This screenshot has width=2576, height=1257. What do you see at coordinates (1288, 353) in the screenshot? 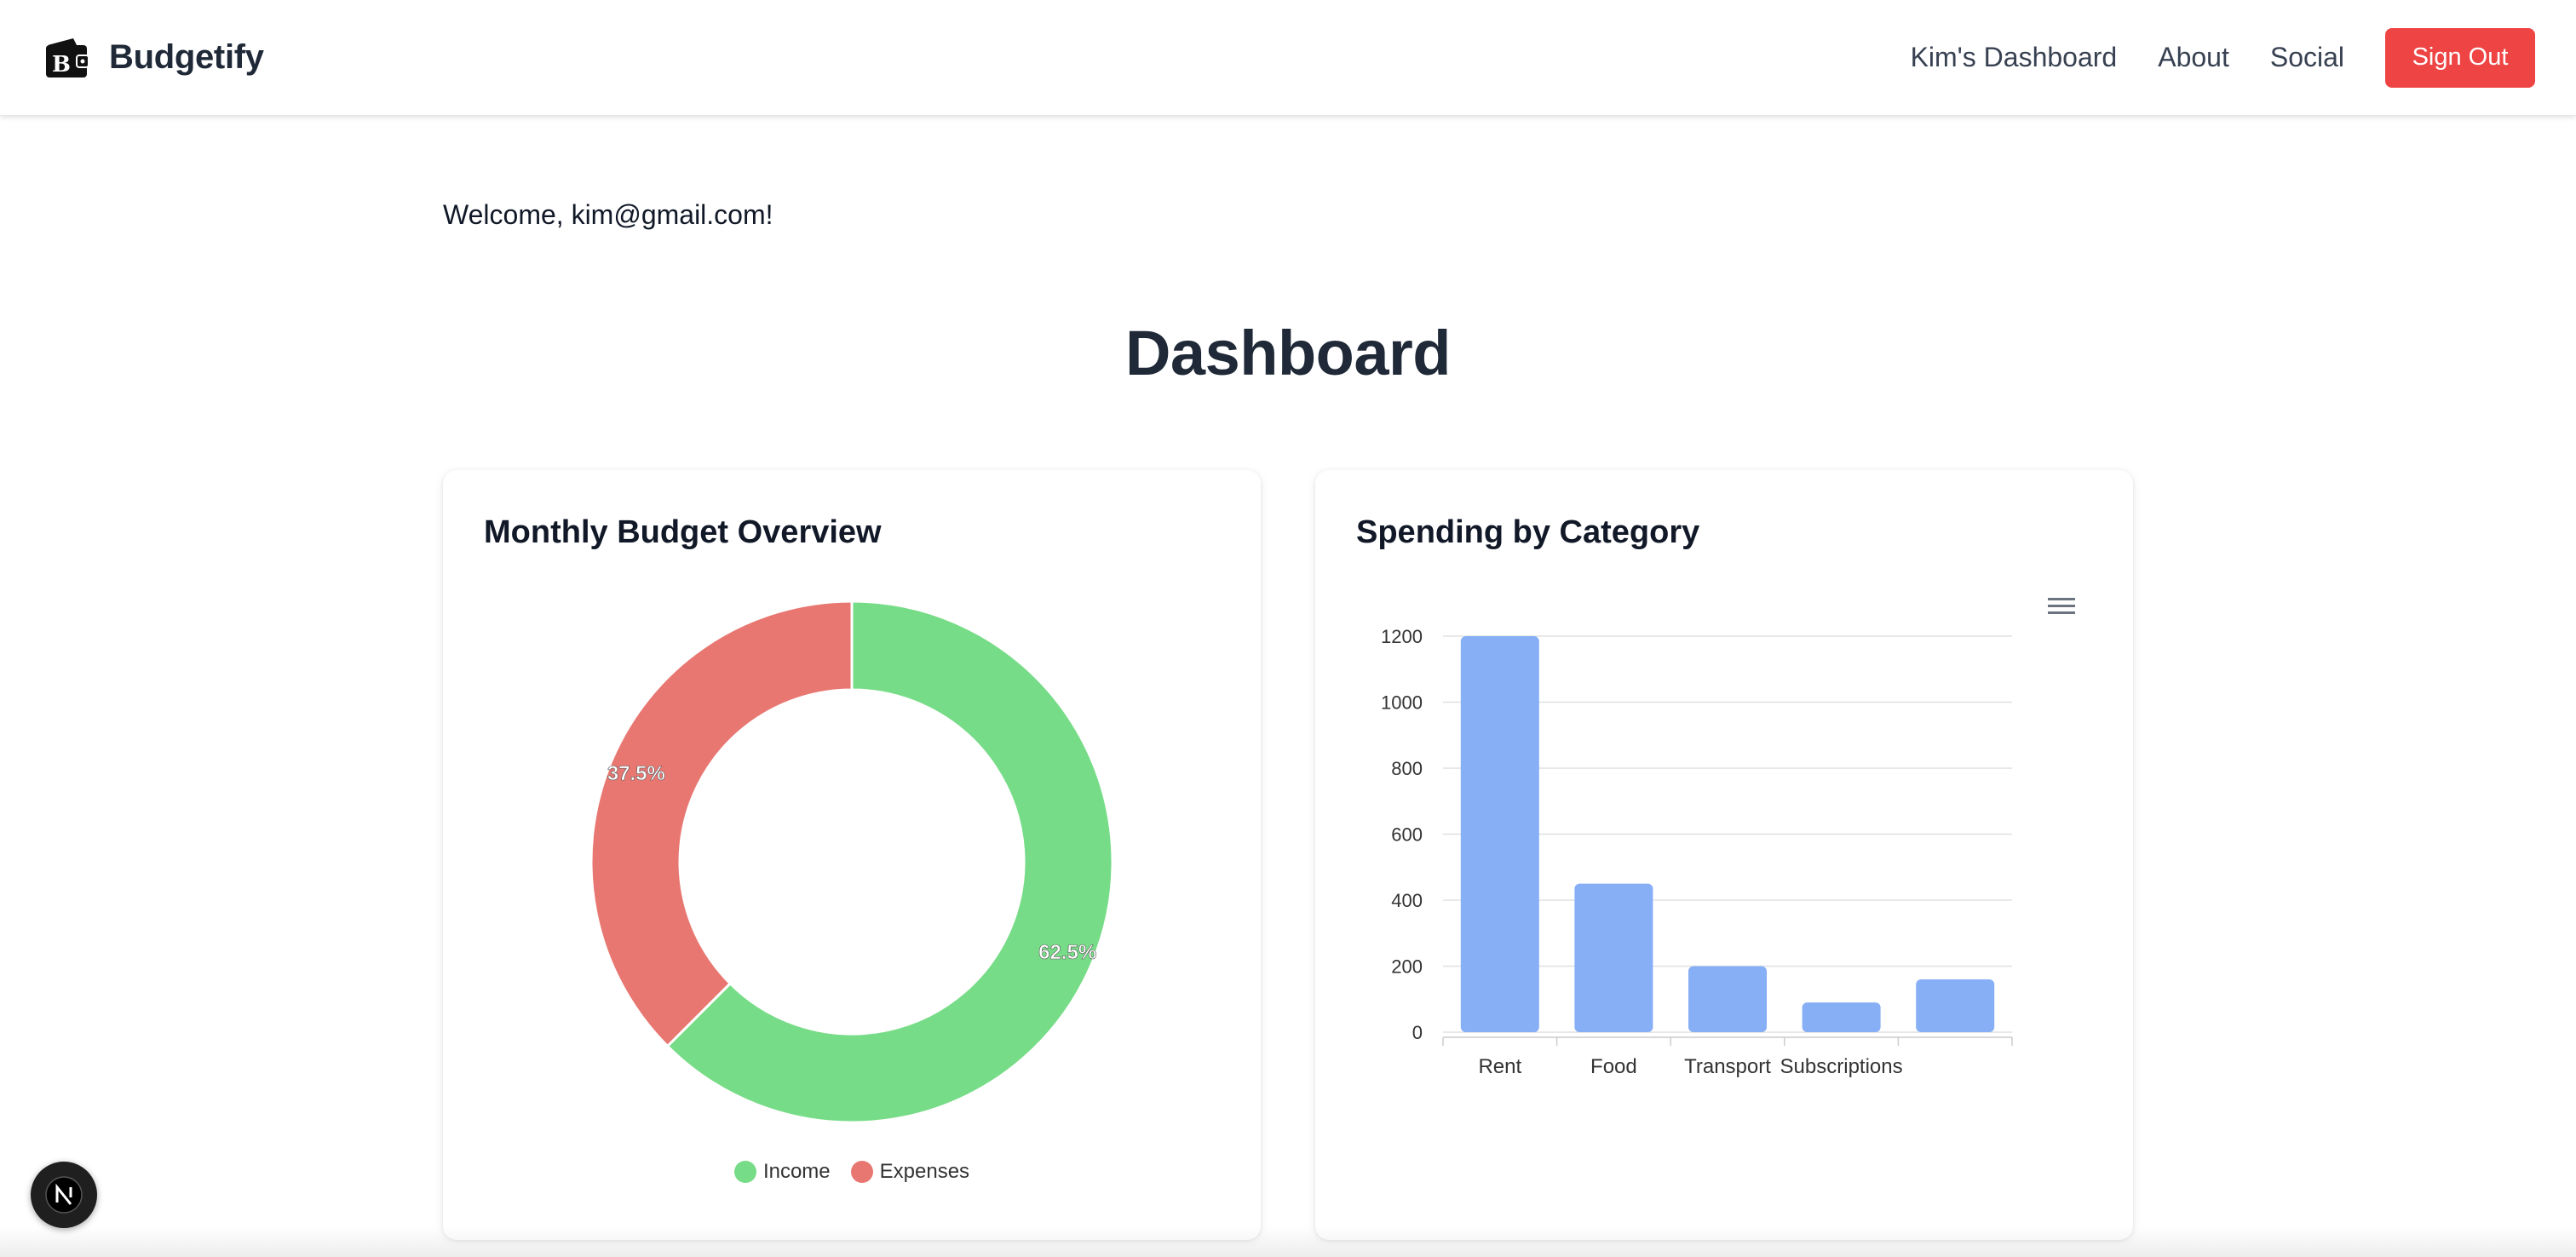
I see `page-title: Dashboard` at bounding box center [1288, 353].